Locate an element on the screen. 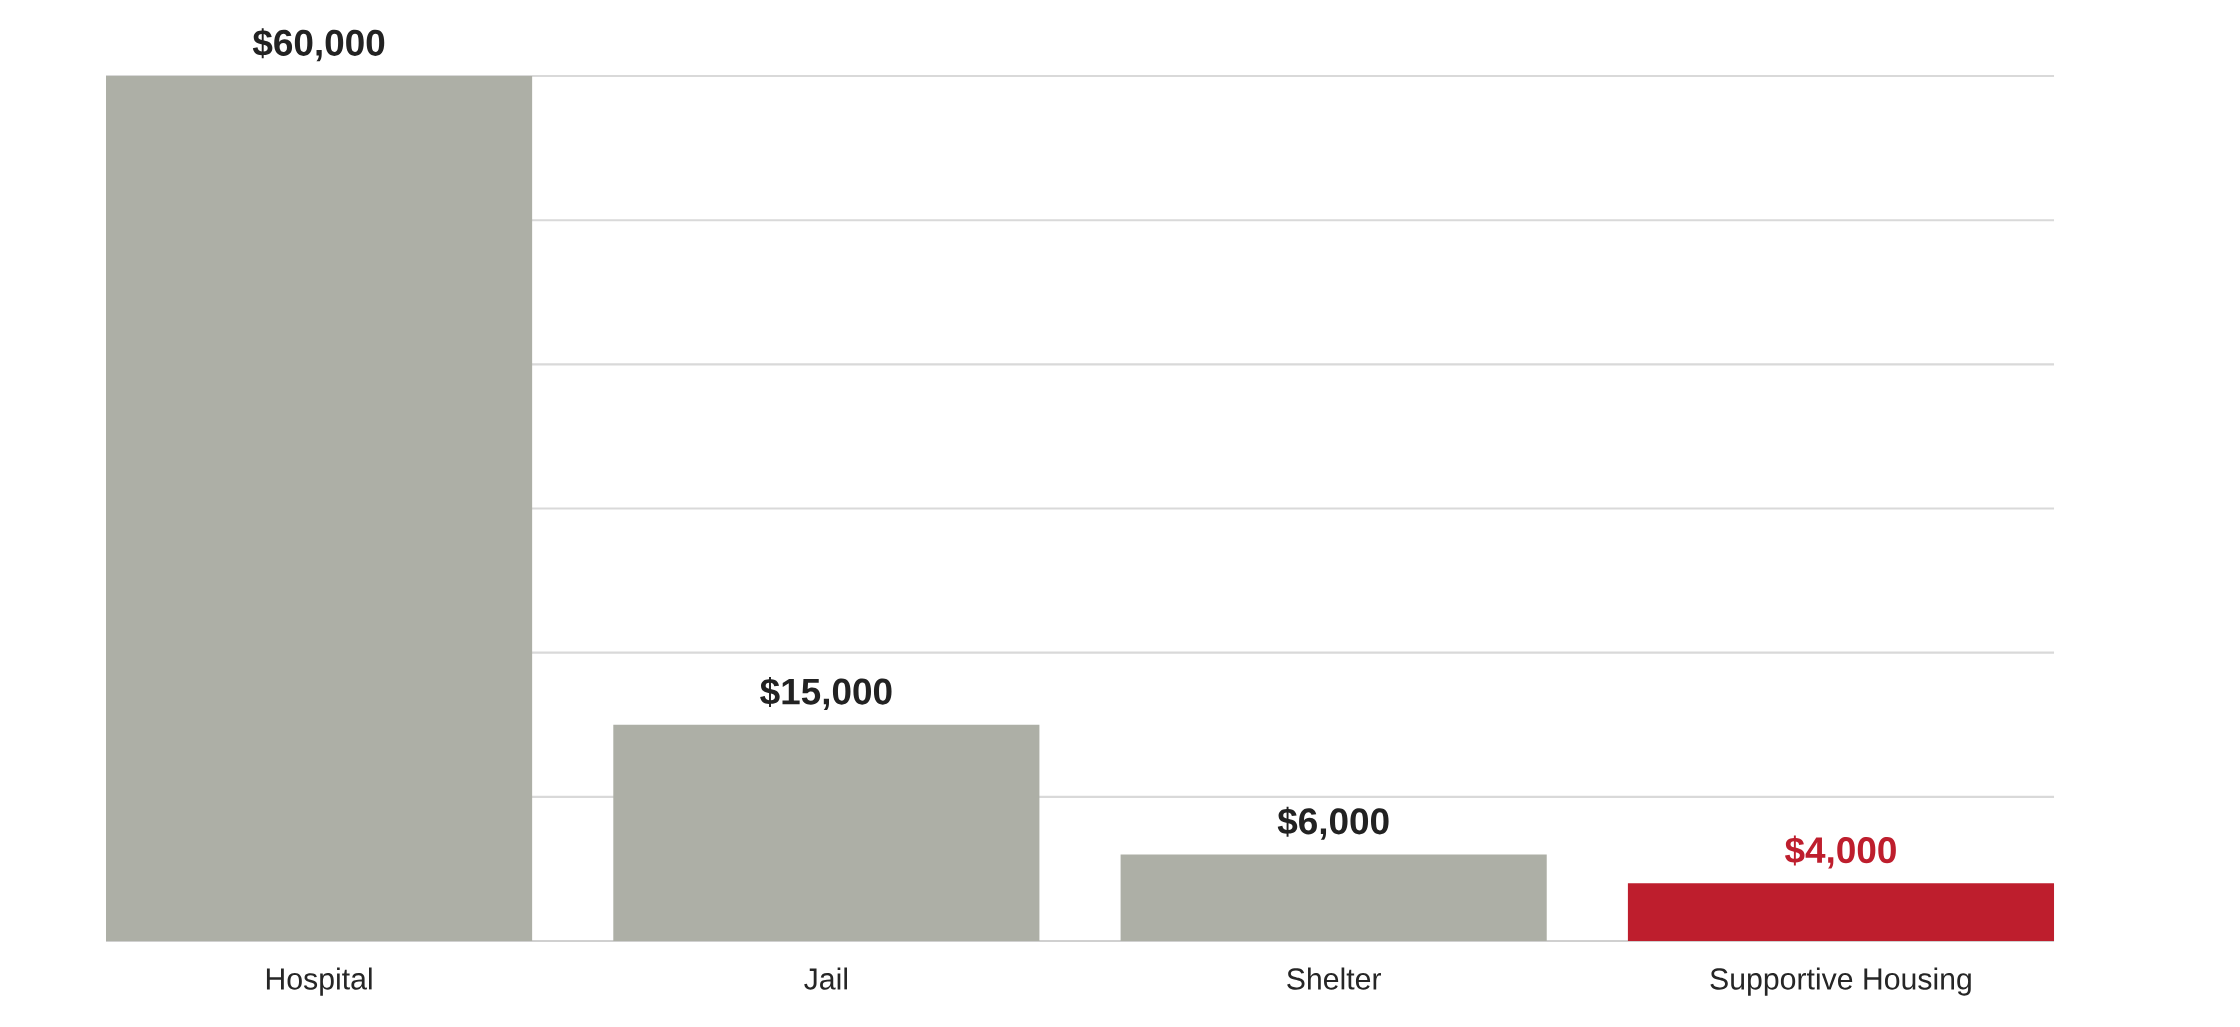 Image resolution: width=2240 pixels, height=1027 pixels. data-label: $60,000 is located at coordinates (318, 45).